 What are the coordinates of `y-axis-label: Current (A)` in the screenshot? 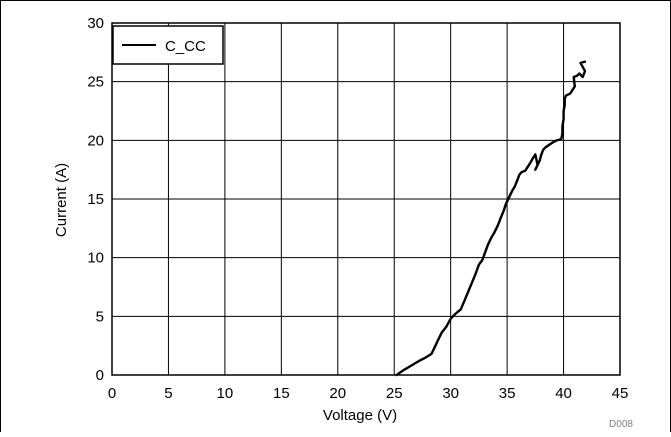 It's located at (61, 200).